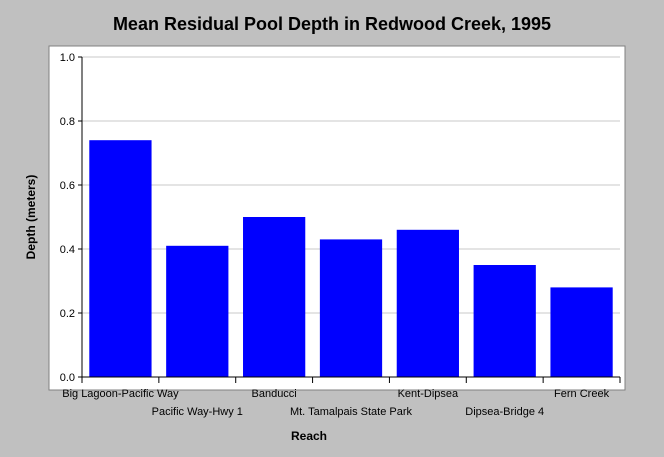 The height and width of the screenshot is (457, 664). What do you see at coordinates (67, 250) in the screenshot?
I see `y-tick-label: 0.4` at bounding box center [67, 250].